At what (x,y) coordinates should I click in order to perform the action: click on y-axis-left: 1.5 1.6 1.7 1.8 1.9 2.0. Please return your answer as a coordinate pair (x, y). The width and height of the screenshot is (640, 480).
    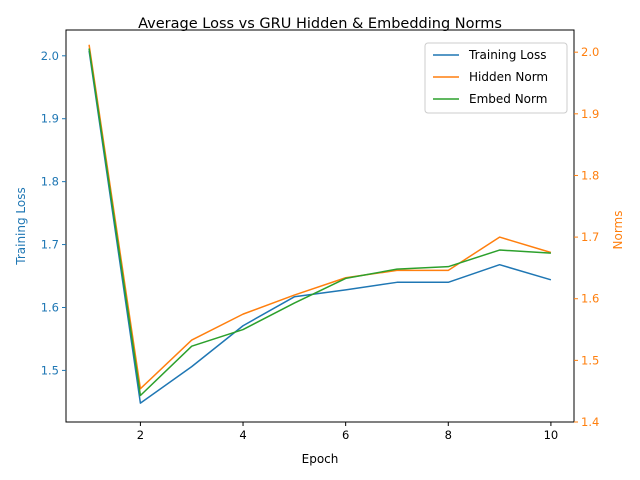
    Looking at the image, I should click on (53, 213).